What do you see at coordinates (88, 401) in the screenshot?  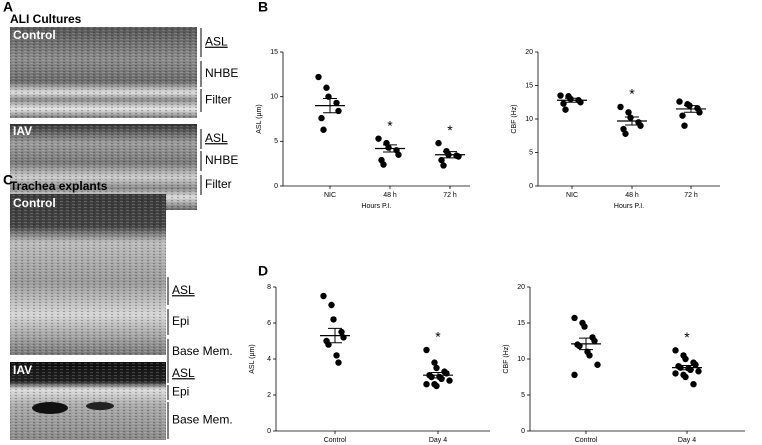 I see `micrograph-texture` at bounding box center [88, 401].